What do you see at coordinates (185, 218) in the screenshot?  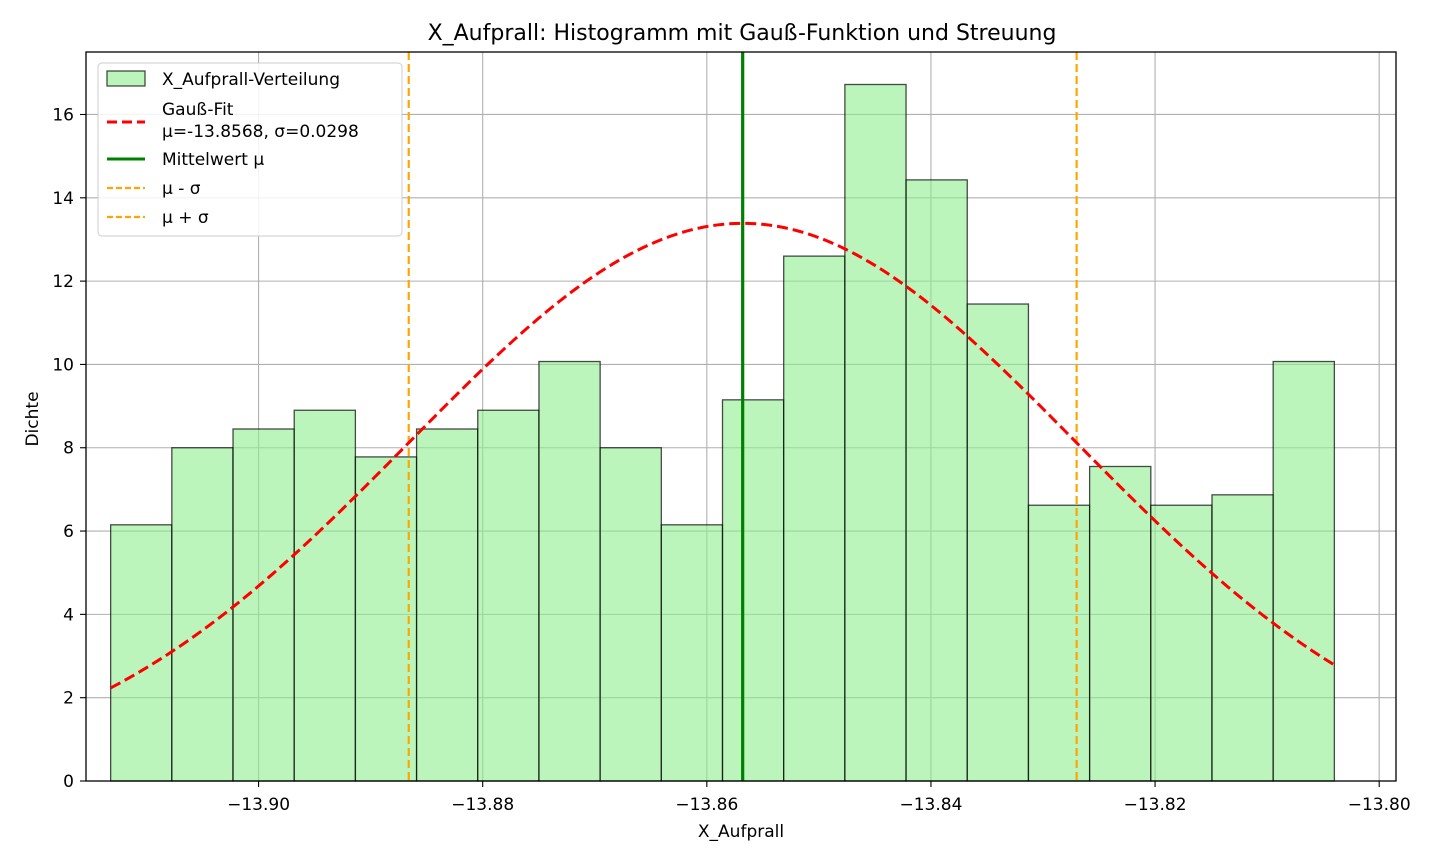 I see `legend-mu-plus-sigma-label: μ + σ` at bounding box center [185, 218].